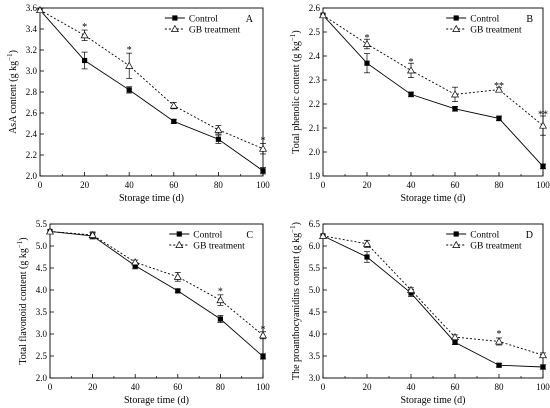 This screenshot has height=408, width=550. What do you see at coordinates (315, 176) in the screenshot?
I see `y-tick-label: 1.9` at bounding box center [315, 176].